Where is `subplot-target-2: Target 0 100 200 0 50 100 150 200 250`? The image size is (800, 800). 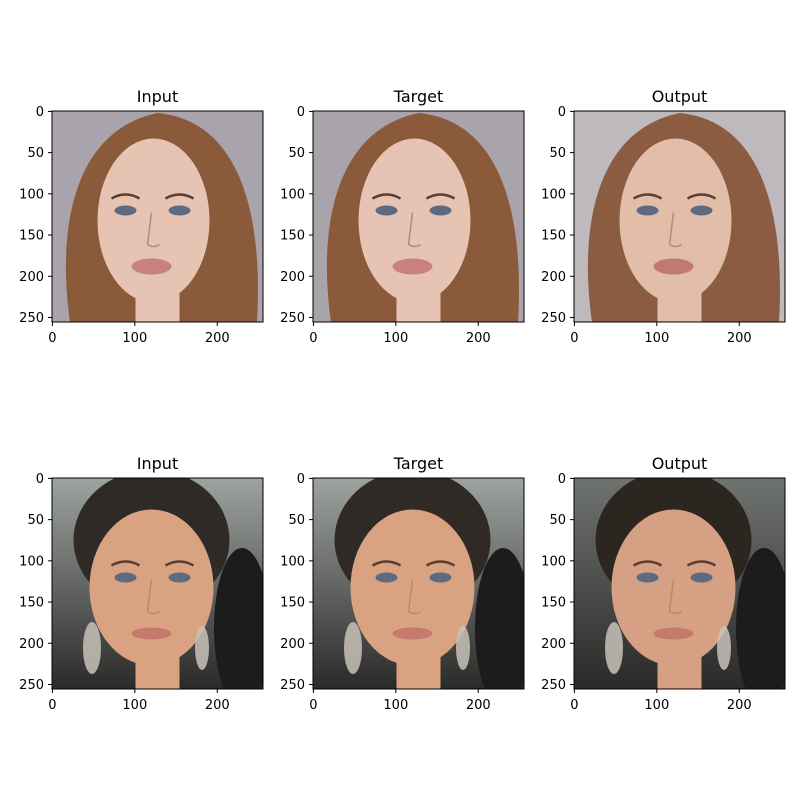 subplot-target-2: Target 0 100 200 0 50 100 150 200 250 is located at coordinates (402, 583).